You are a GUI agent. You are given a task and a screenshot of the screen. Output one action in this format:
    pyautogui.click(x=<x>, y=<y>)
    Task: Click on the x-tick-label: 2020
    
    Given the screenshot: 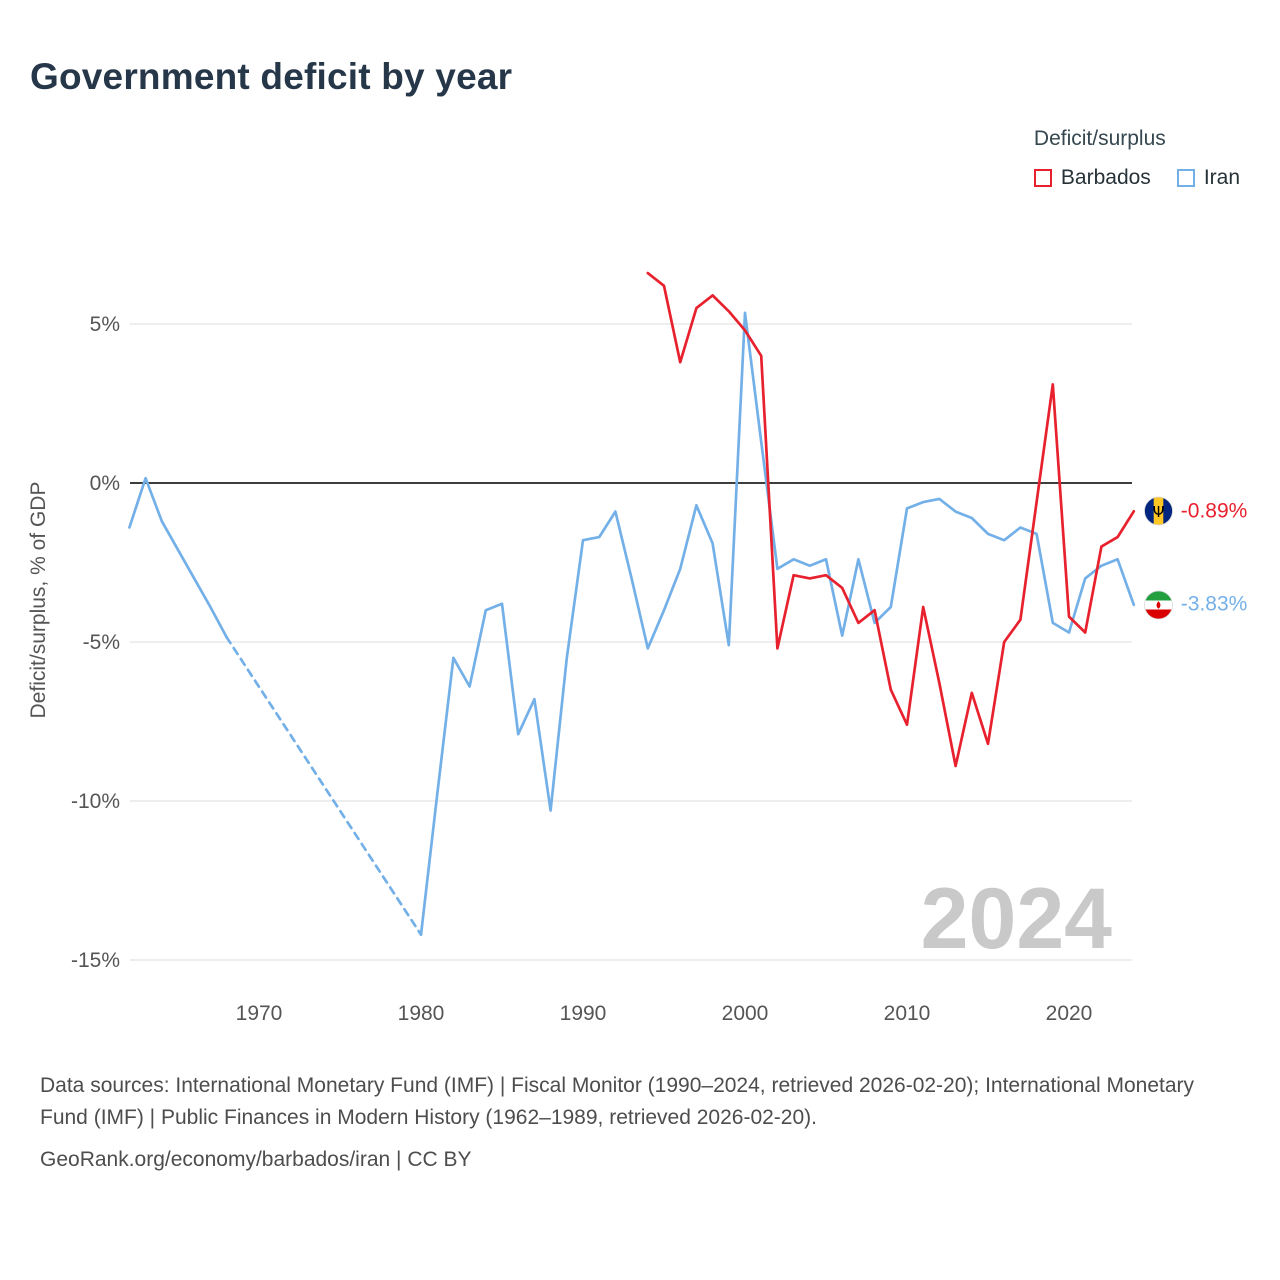 What is the action you would take?
    pyautogui.click(x=1069, y=1013)
    